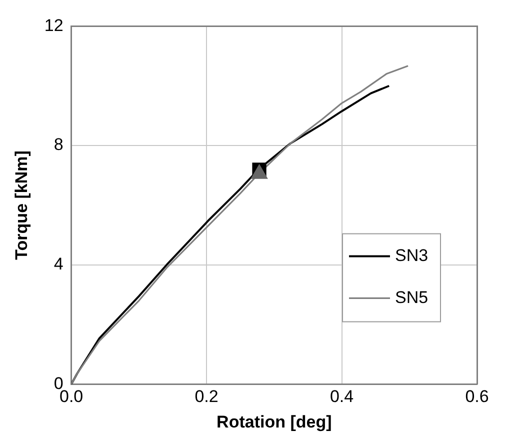 This screenshot has width=507, height=443. Describe the element at coordinates (59, 264) in the screenshot. I see `y-tick-label: 4` at that location.